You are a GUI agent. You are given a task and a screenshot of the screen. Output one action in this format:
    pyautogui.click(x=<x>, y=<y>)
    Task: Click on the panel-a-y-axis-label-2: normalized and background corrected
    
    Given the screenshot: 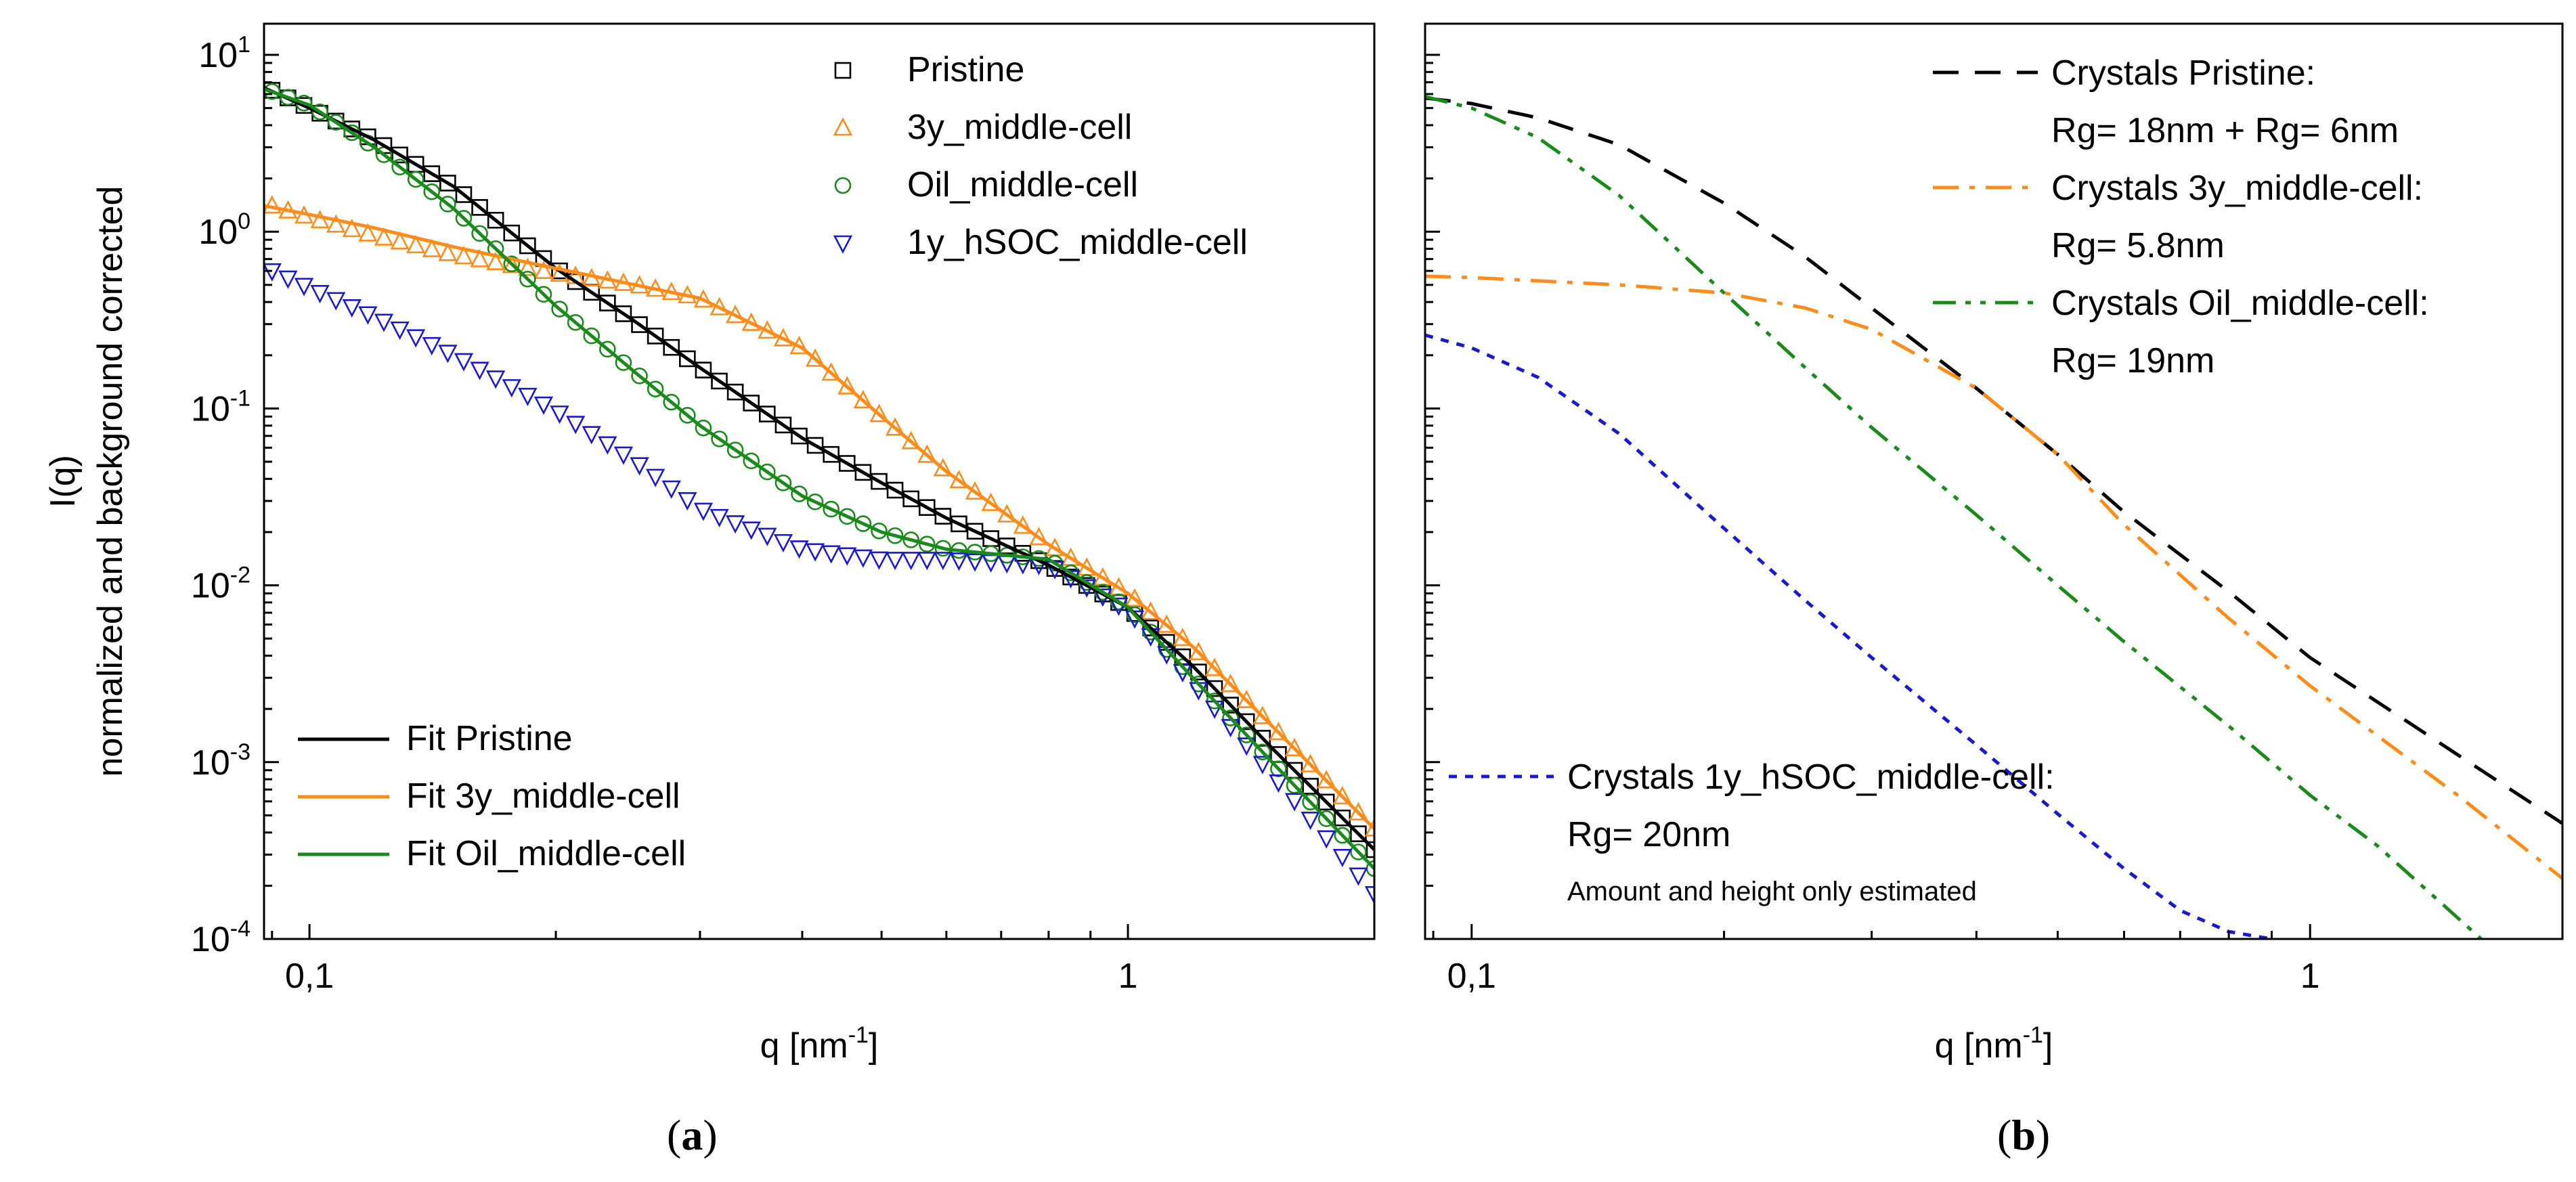 What is the action you would take?
    pyautogui.click(x=110, y=482)
    